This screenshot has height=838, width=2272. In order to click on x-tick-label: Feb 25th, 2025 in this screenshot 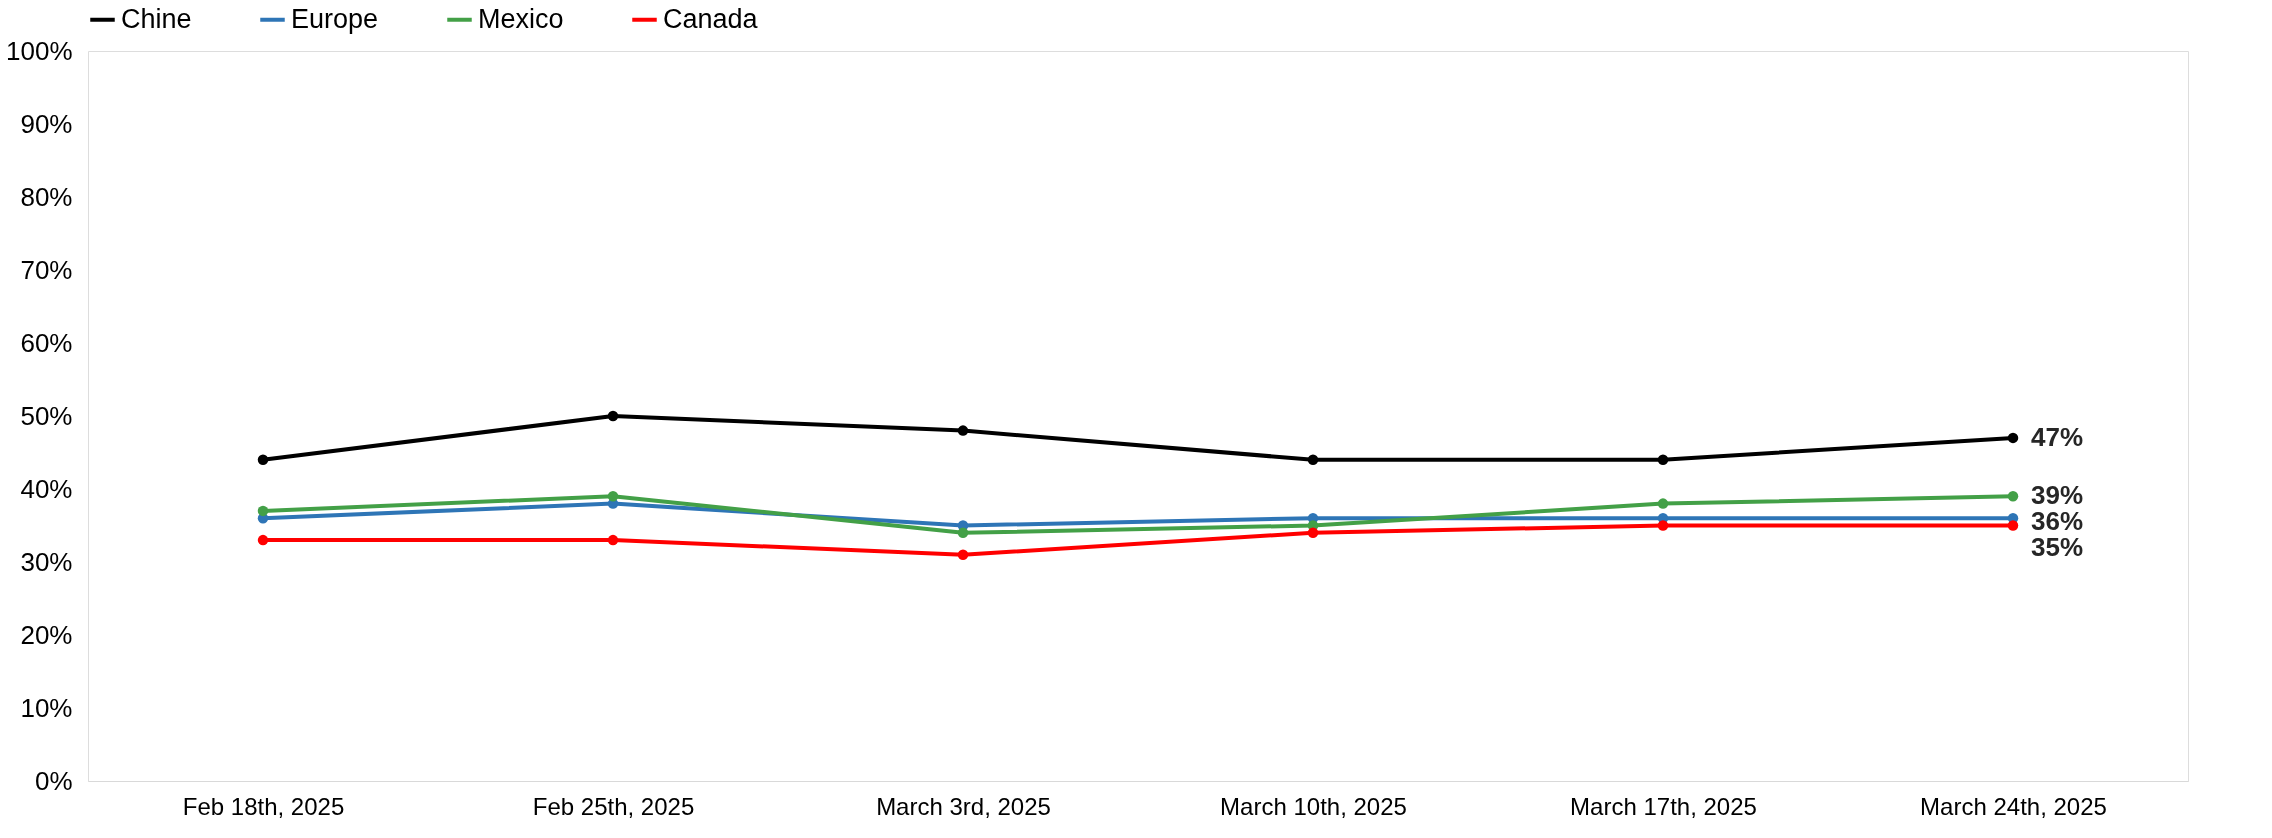, I will do `click(613, 806)`.